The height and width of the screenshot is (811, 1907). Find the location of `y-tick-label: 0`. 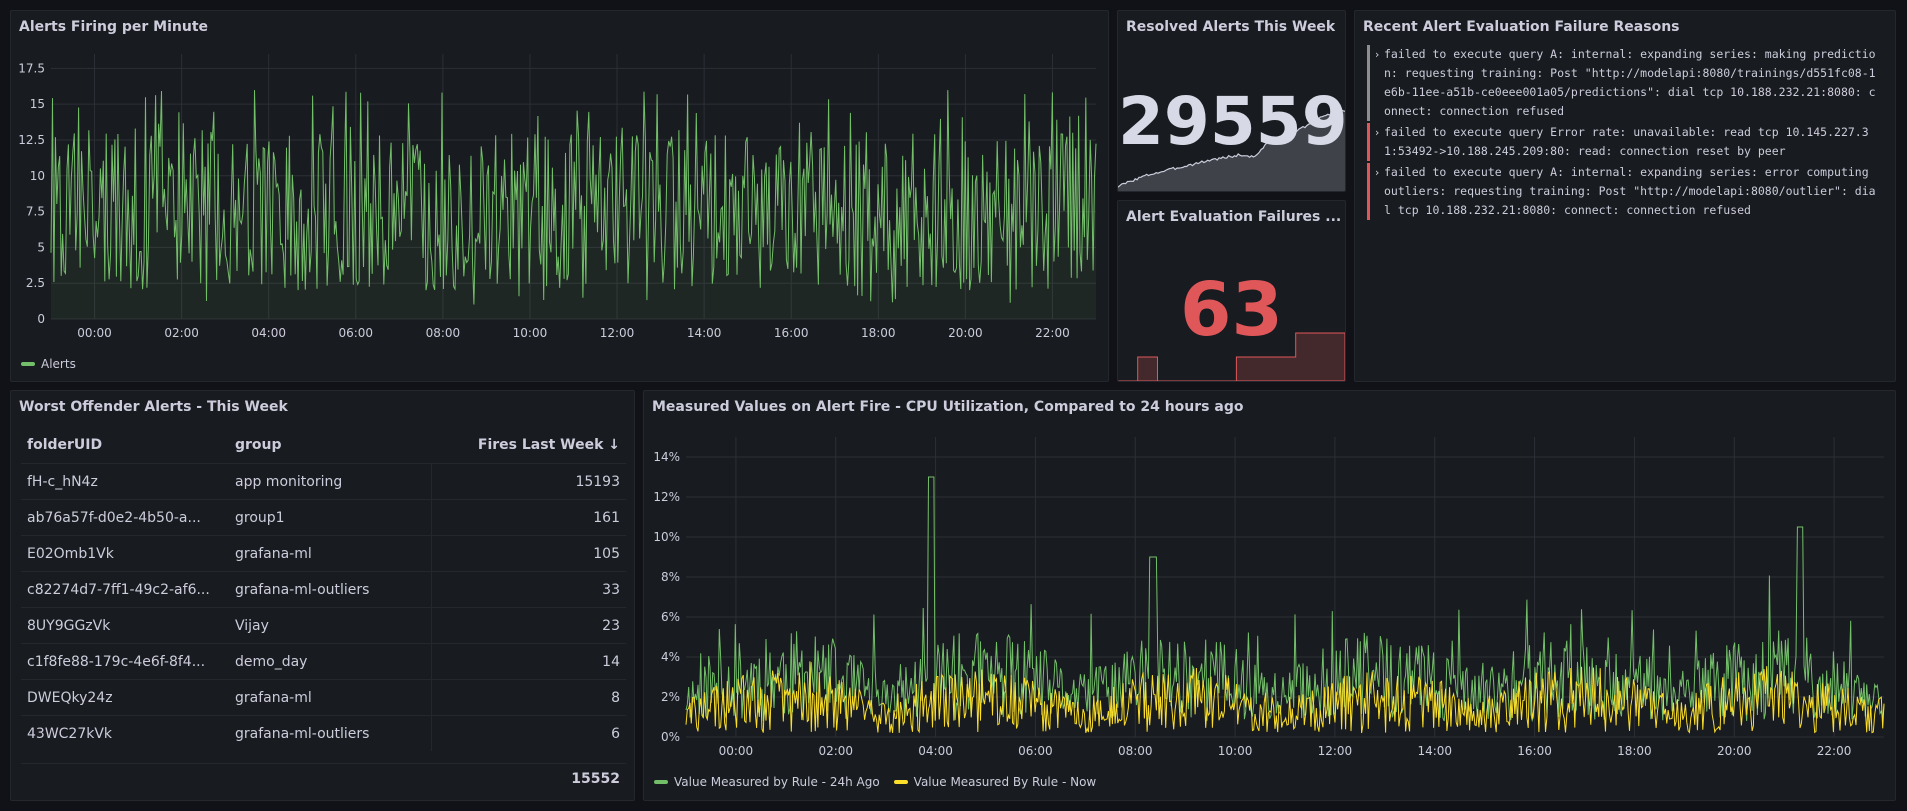

y-tick-label: 0 is located at coordinates (41, 319).